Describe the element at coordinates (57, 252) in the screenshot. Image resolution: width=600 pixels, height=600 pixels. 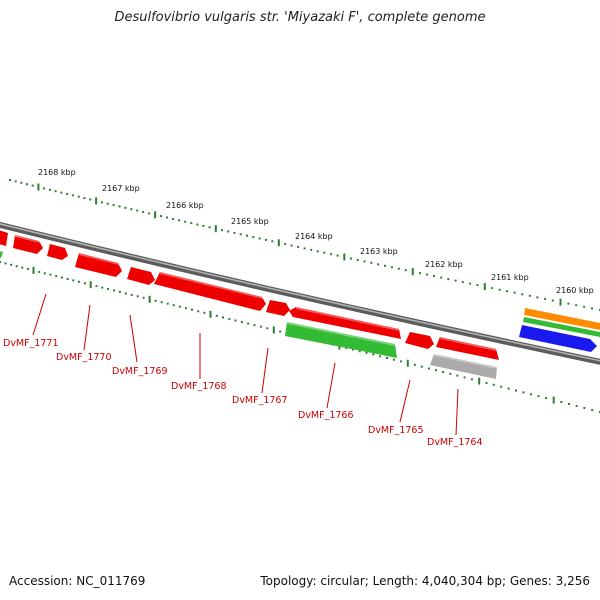
I see `gene-dvmf-1770a` at that location.